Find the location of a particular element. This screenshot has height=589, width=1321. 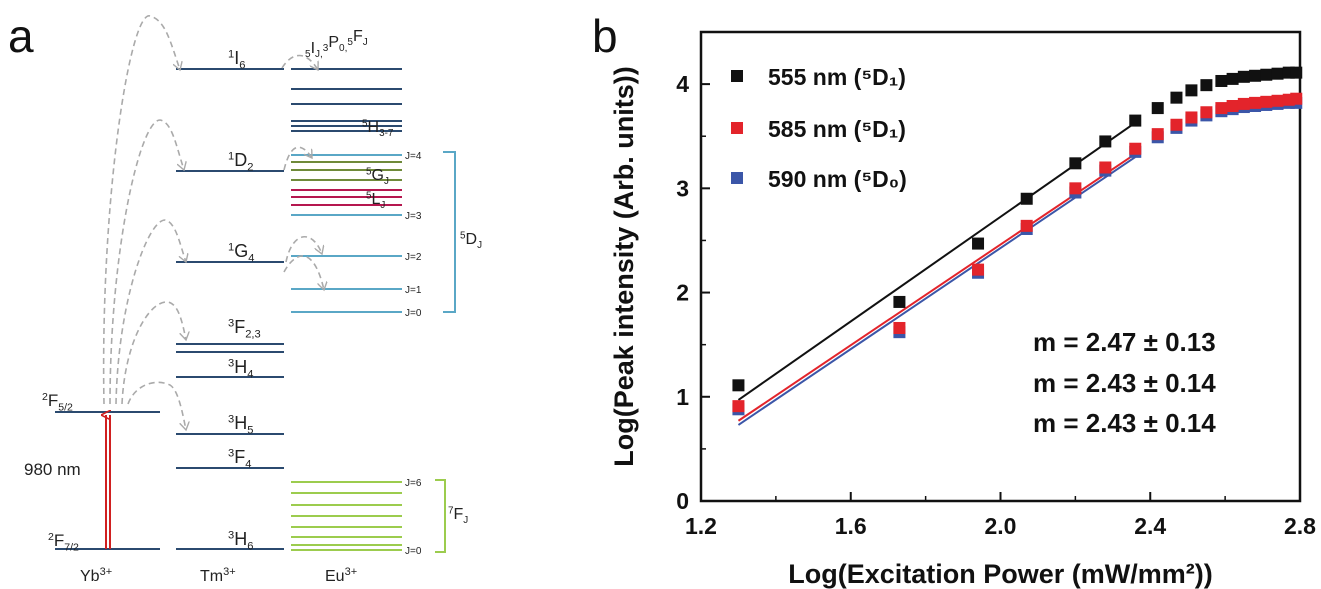

eu-5d-j-label: J=3 is located at coordinates (413, 216).